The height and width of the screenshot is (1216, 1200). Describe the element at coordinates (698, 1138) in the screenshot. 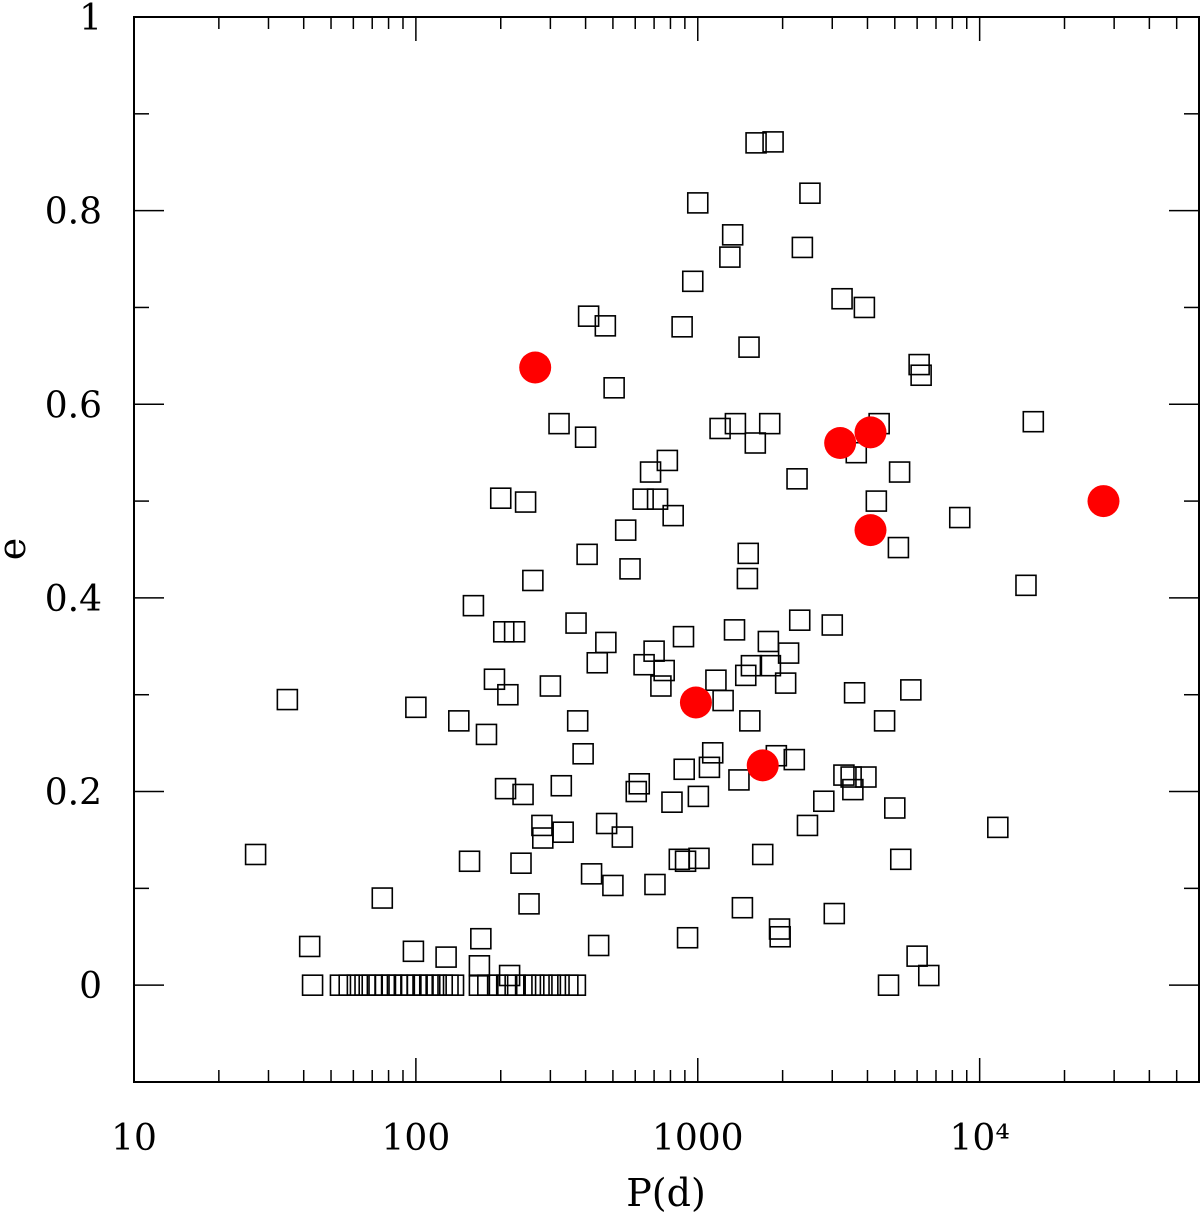

I see `x-tick-label: 1000` at that location.